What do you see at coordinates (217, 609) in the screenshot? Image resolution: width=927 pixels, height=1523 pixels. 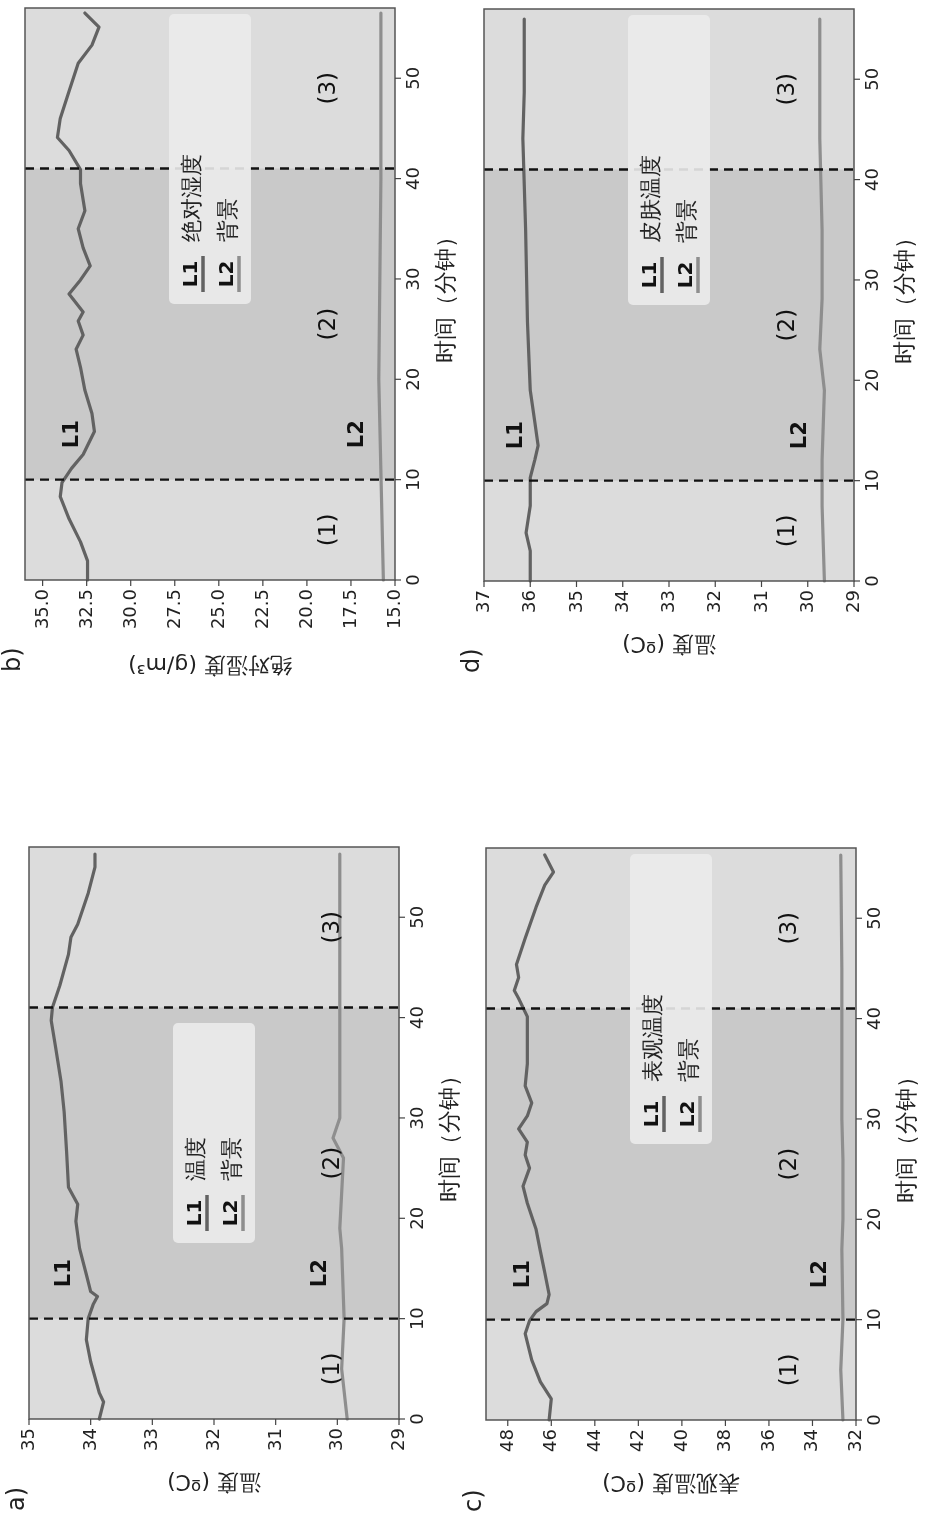 I see `x-tick-label: 25.0` at bounding box center [217, 609].